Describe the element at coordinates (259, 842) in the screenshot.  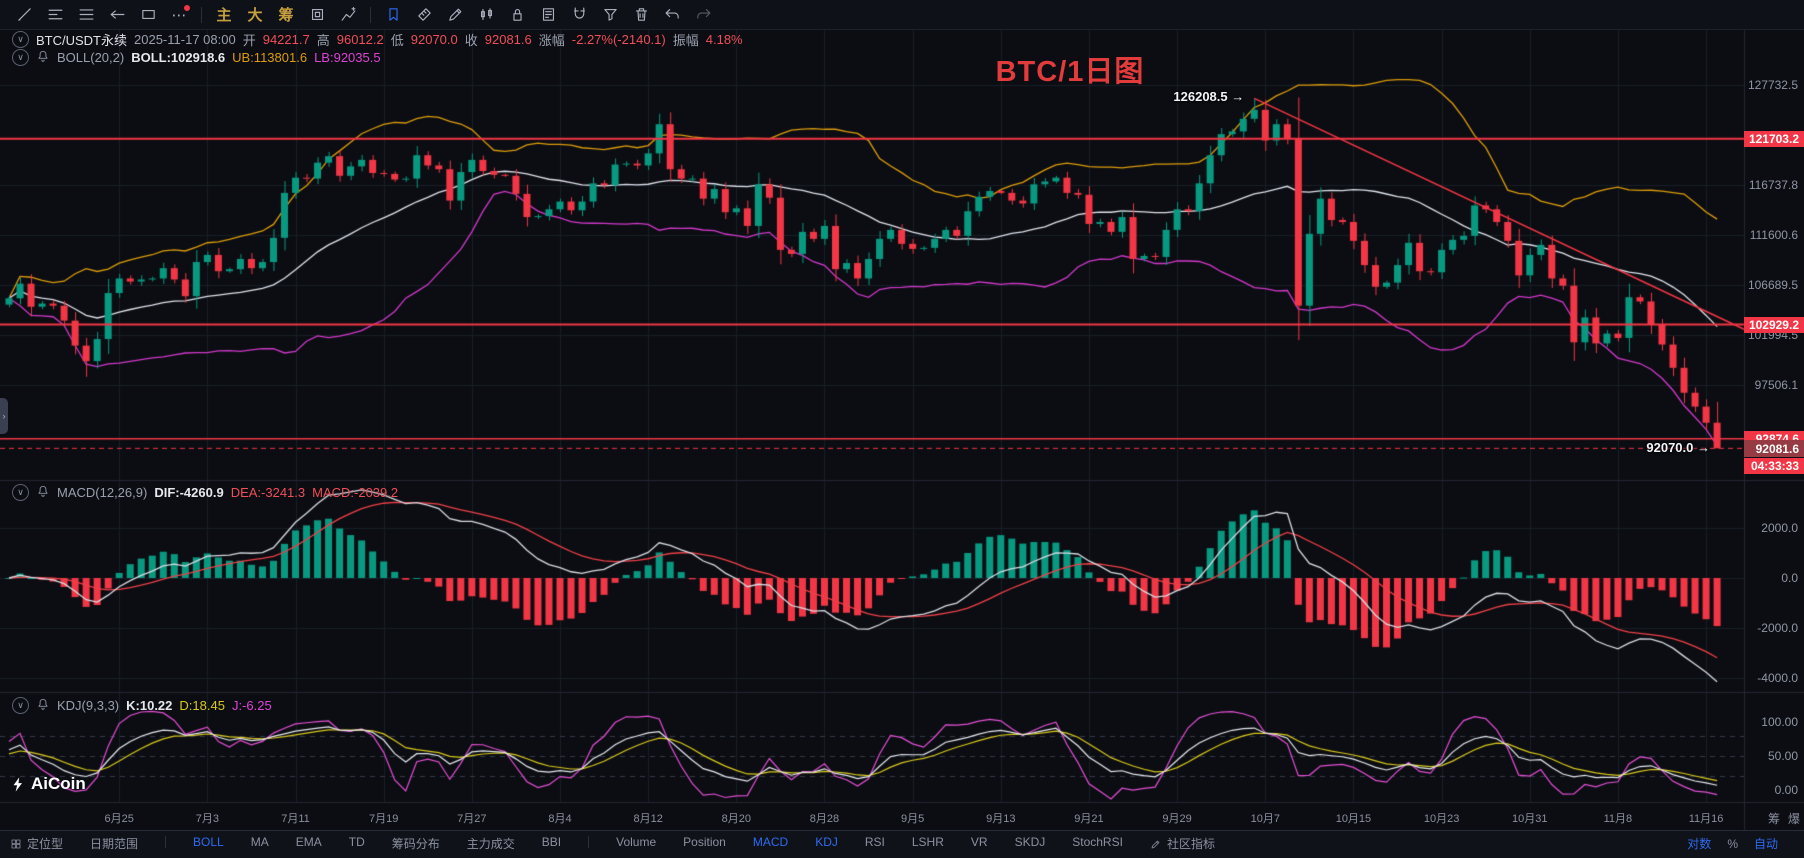
I see `tab-MA: MA` at that location.